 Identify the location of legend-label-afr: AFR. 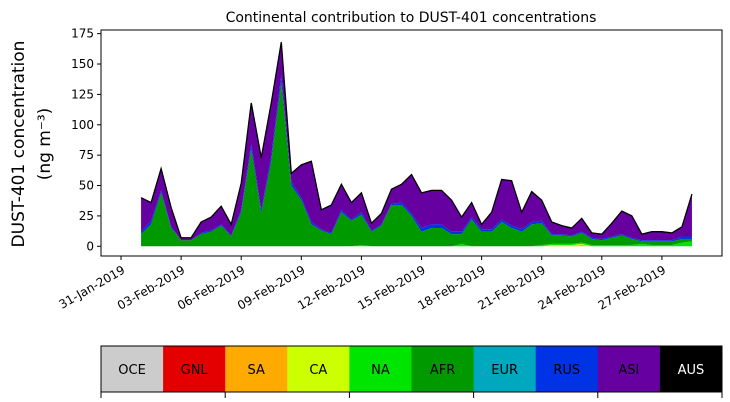
(442, 370).